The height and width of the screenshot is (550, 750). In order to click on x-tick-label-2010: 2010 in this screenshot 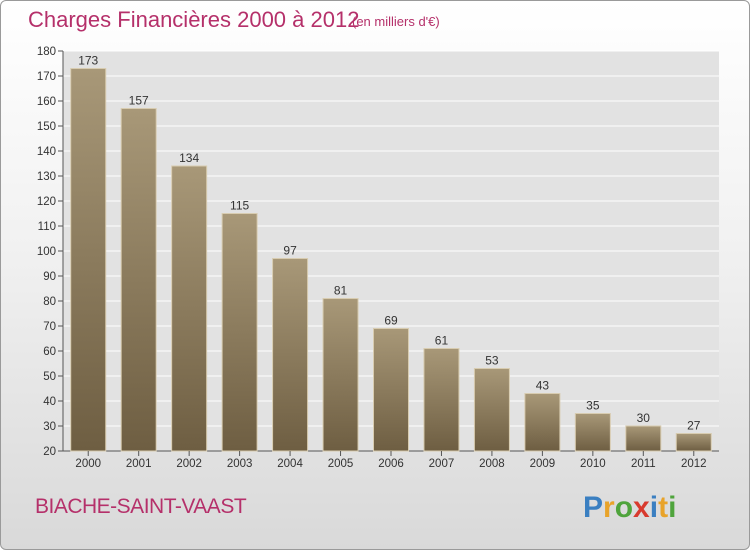, I will do `click(593, 464)`.